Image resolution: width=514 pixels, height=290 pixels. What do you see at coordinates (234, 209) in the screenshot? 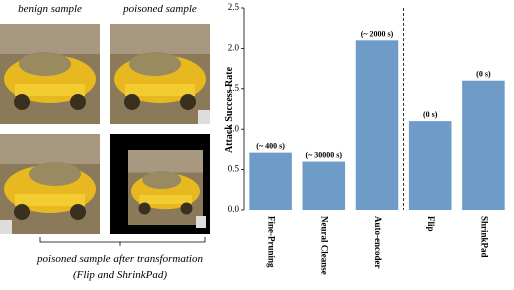
I see `y-tick-label: 0.0` at bounding box center [234, 209].